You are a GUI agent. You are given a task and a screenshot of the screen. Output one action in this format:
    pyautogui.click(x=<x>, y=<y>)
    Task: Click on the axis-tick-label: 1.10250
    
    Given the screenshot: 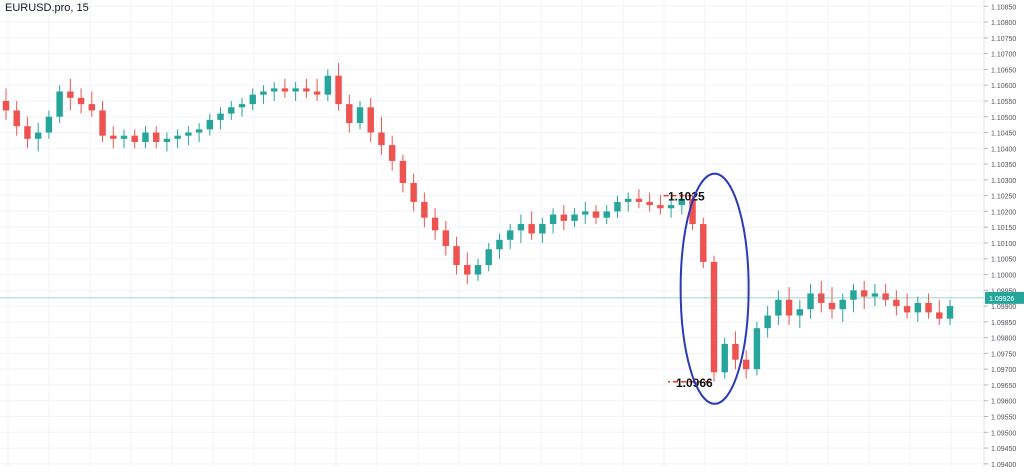 What is the action you would take?
    pyautogui.click(x=1003, y=197)
    